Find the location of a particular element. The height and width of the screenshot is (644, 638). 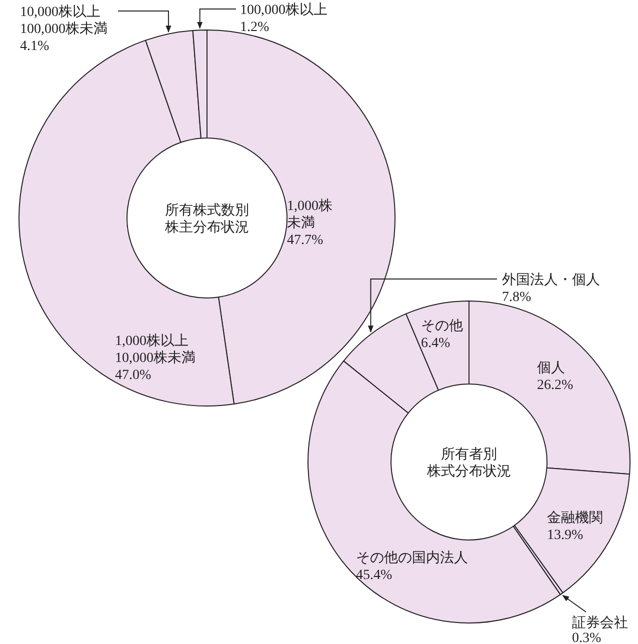

title: 所有株式数別株主分布状況 is located at coordinates (207, 220).